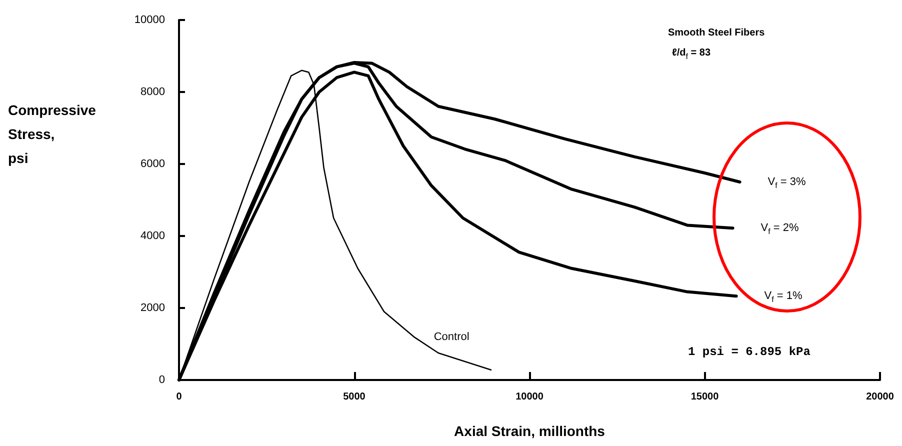  I want to click on y-tick-label: 0, so click(161, 380).